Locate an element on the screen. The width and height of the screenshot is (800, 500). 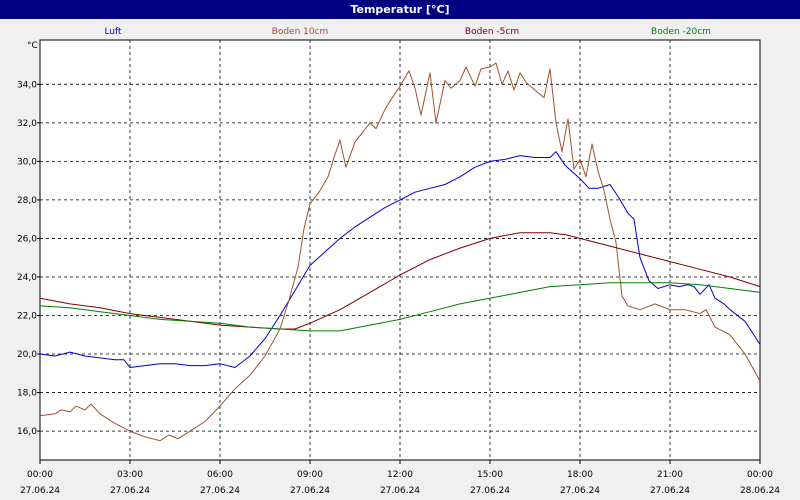
y-tick-label: 18,0 is located at coordinates (27, 394).